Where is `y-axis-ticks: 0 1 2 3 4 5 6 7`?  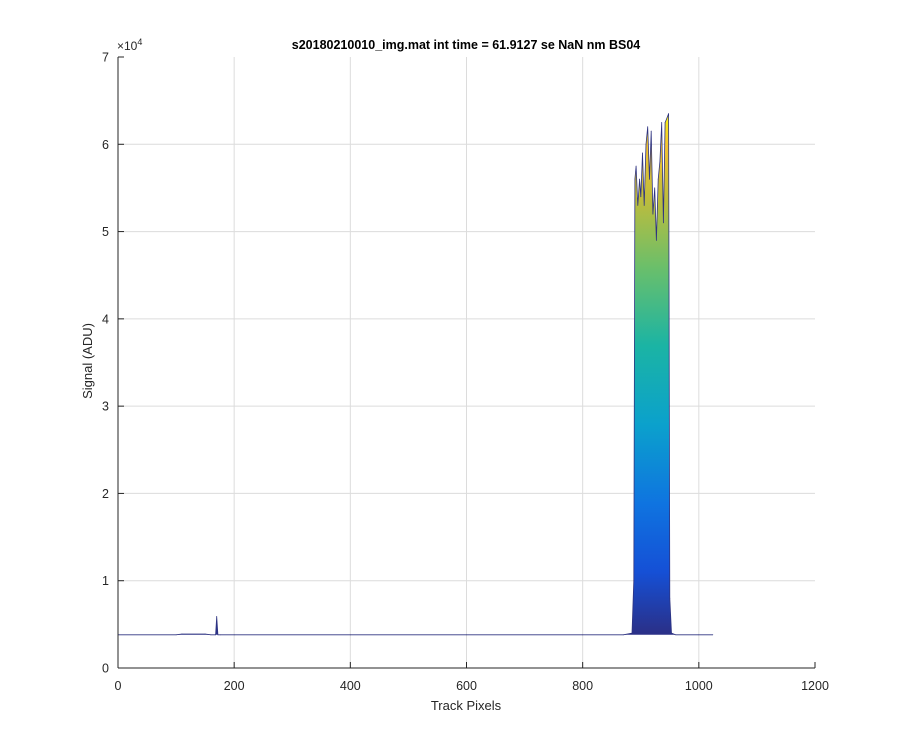 y-axis-ticks: 0 1 2 3 4 5 6 7 is located at coordinates (113, 363).